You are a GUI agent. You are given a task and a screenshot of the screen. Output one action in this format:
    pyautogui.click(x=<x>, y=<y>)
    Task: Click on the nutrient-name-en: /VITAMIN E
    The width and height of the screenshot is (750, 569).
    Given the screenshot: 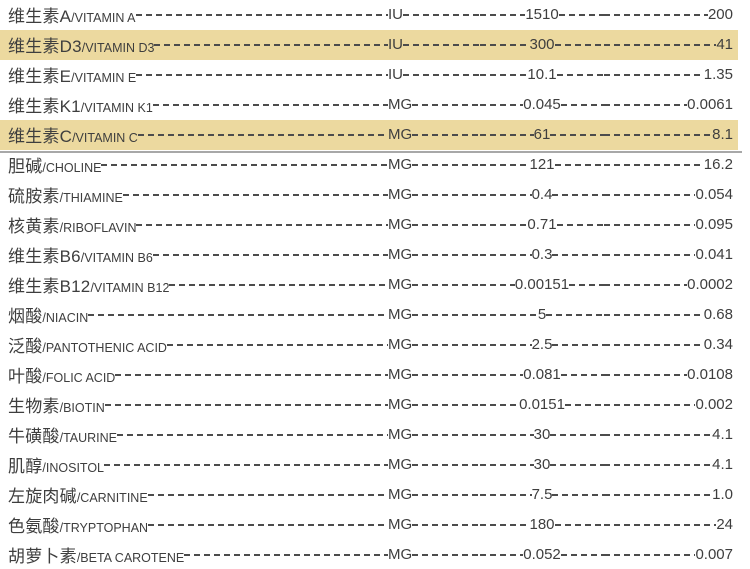 What is the action you would take?
    pyautogui.click(x=104, y=78)
    